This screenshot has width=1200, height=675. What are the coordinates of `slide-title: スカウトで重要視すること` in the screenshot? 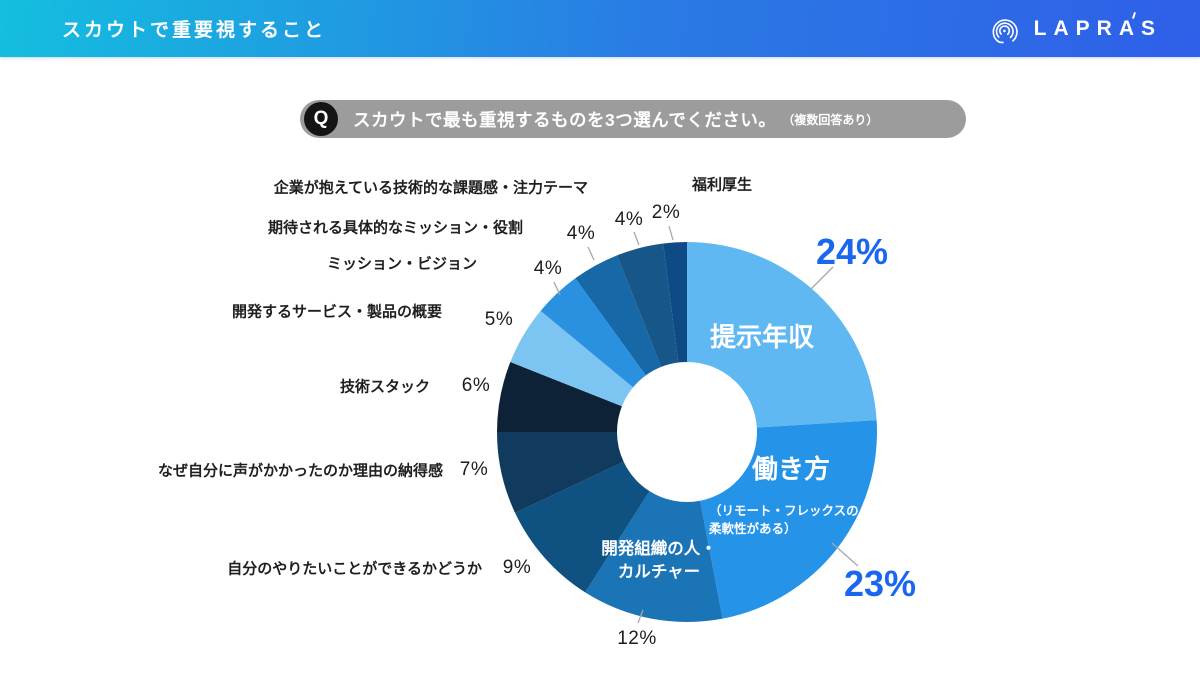 It's located at (194, 30).